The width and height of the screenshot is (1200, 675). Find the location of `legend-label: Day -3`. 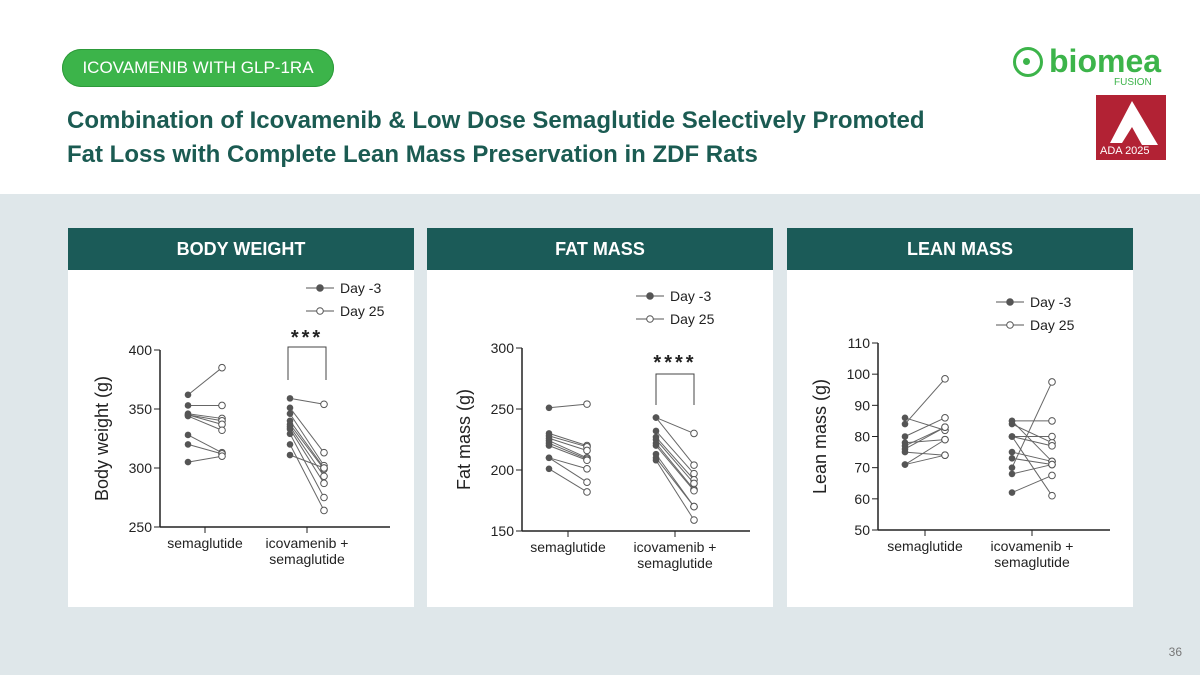

legend-label: Day -3 is located at coordinates (1050, 302).